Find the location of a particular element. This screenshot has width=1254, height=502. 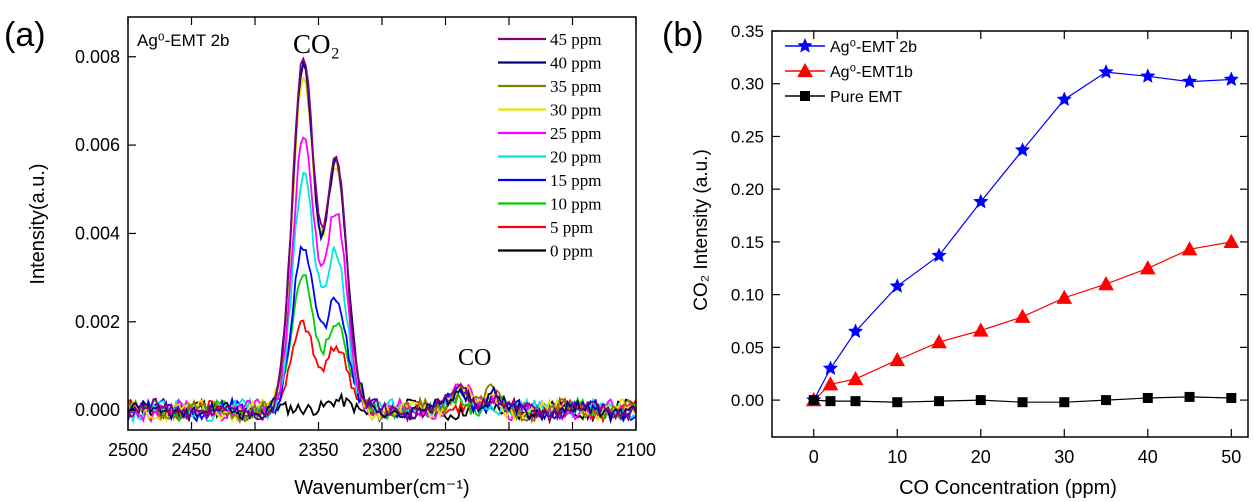

panel-a-x-tick-label: 2200 is located at coordinates (509, 450).